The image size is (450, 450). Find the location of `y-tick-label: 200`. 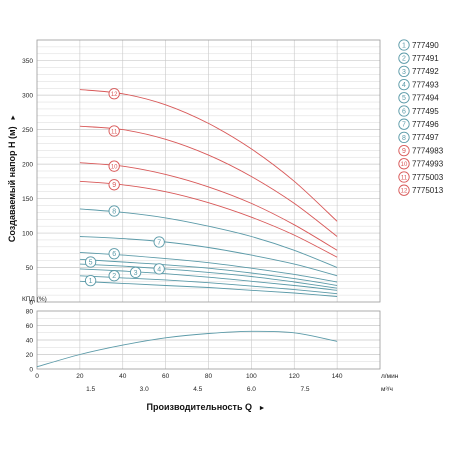

y-tick-label: 200 is located at coordinates (27, 164).